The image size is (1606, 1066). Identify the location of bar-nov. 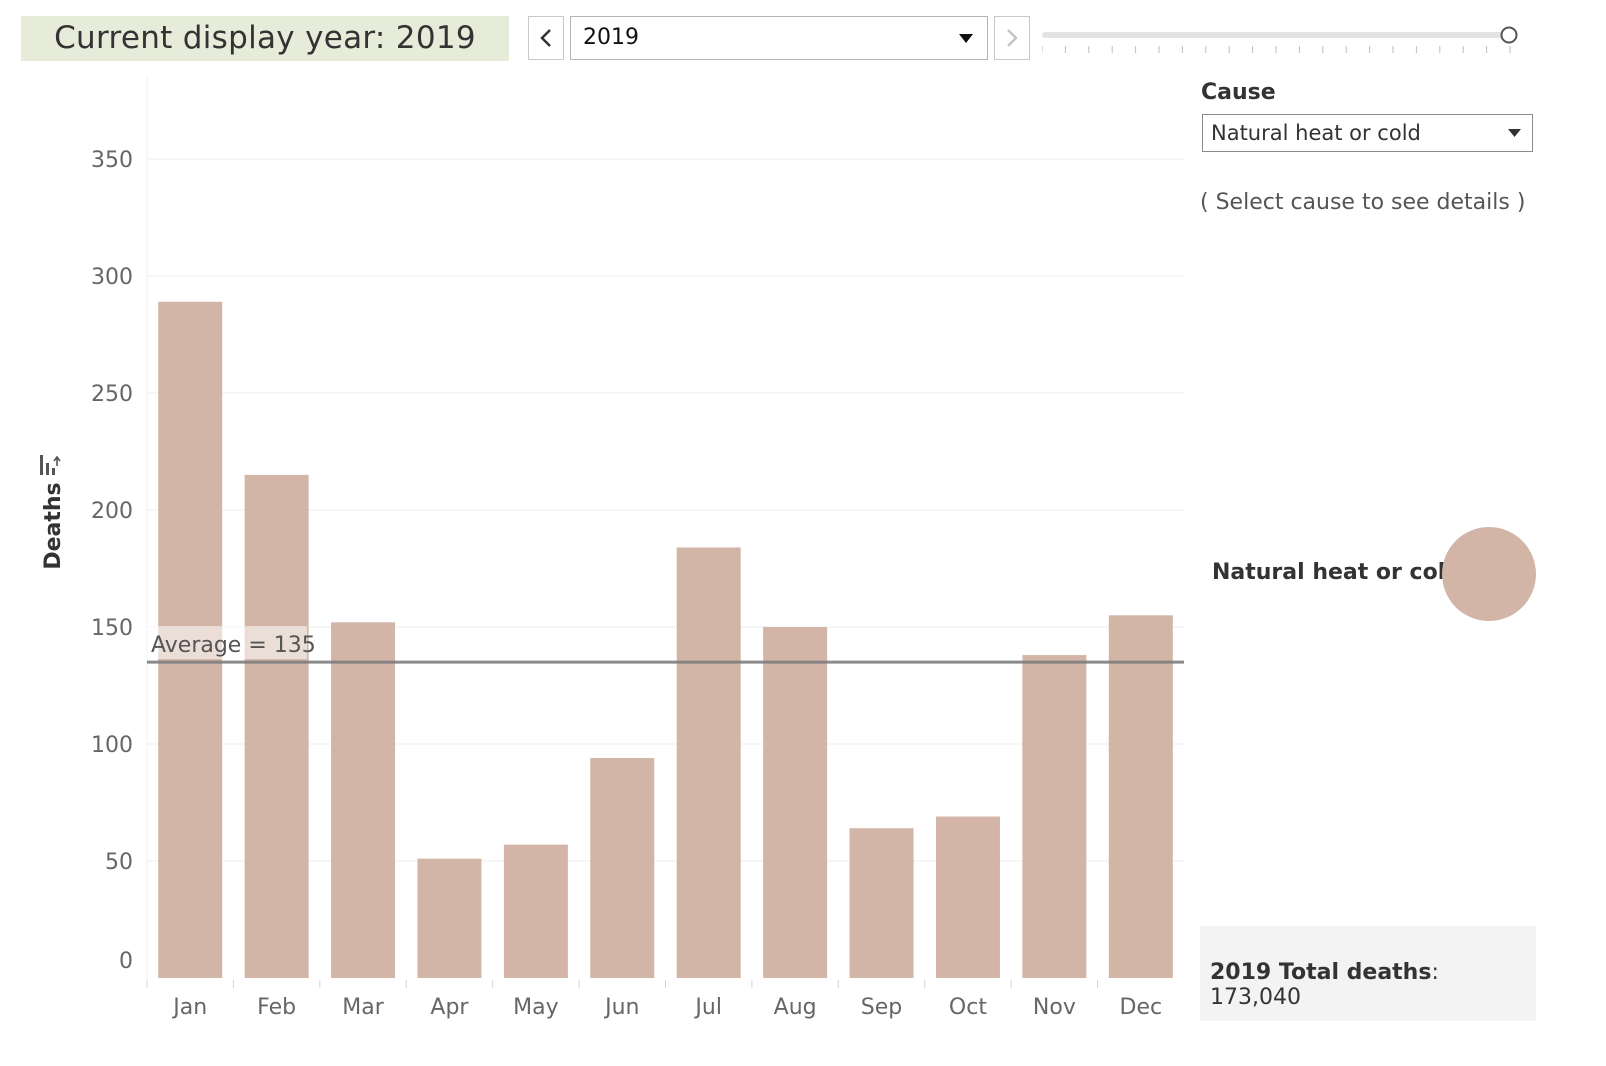
(1054, 816).